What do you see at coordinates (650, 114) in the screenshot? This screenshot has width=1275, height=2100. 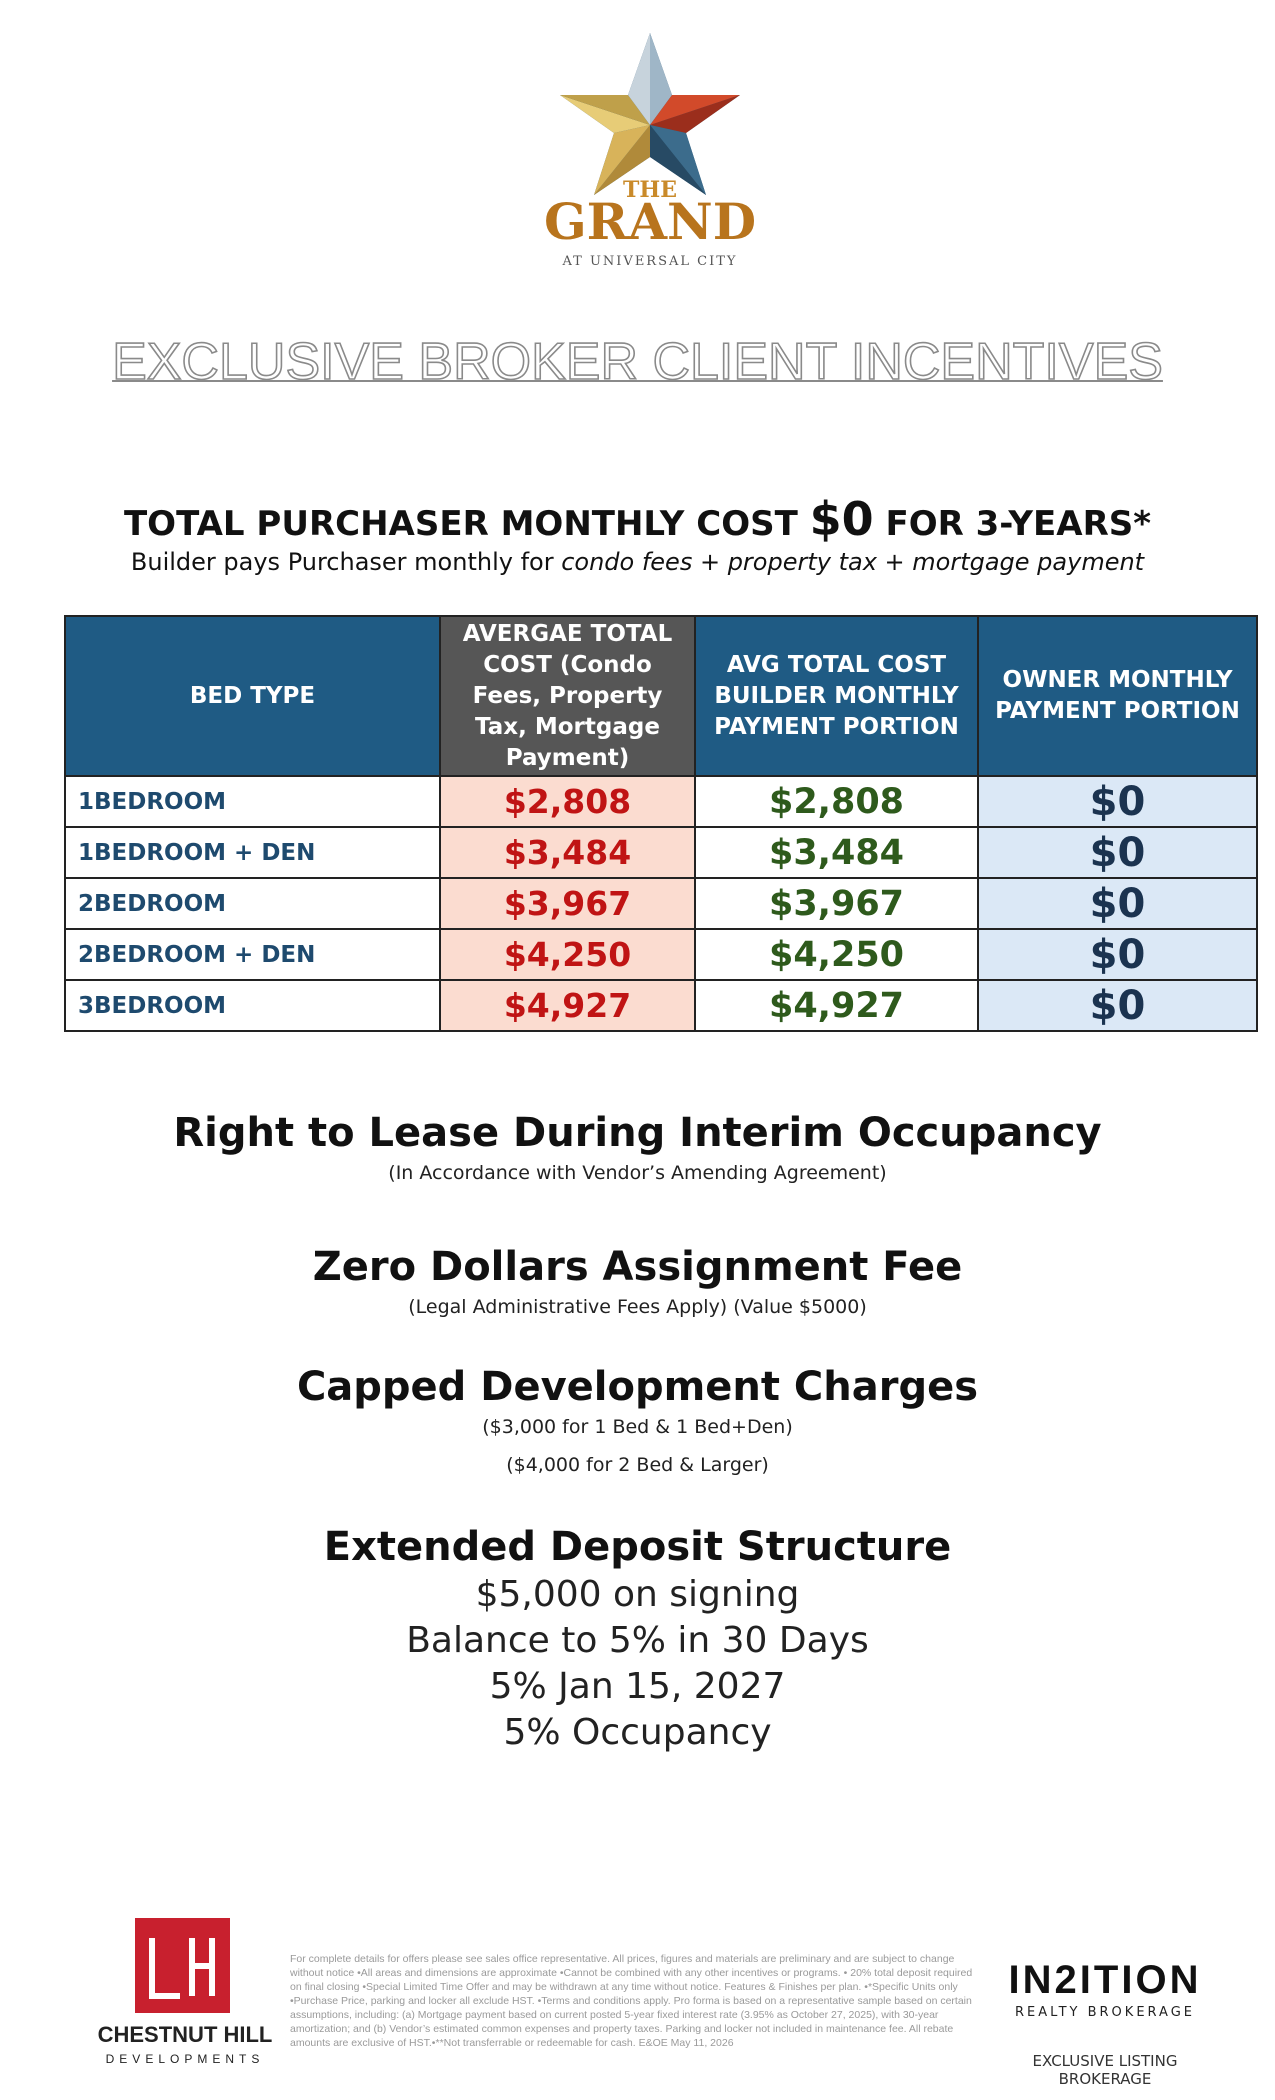 I see `star-icon` at bounding box center [650, 114].